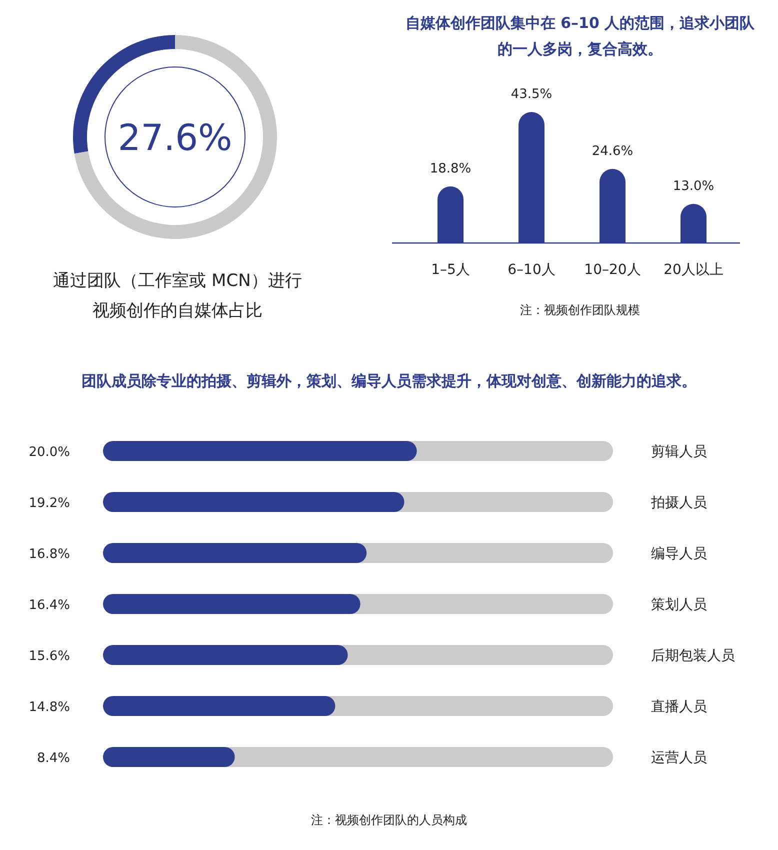 Image resolution: width=778 pixels, height=850 pixels. Describe the element at coordinates (679, 758) in the screenshot. I see `y-tick-label: 运营人员` at that location.